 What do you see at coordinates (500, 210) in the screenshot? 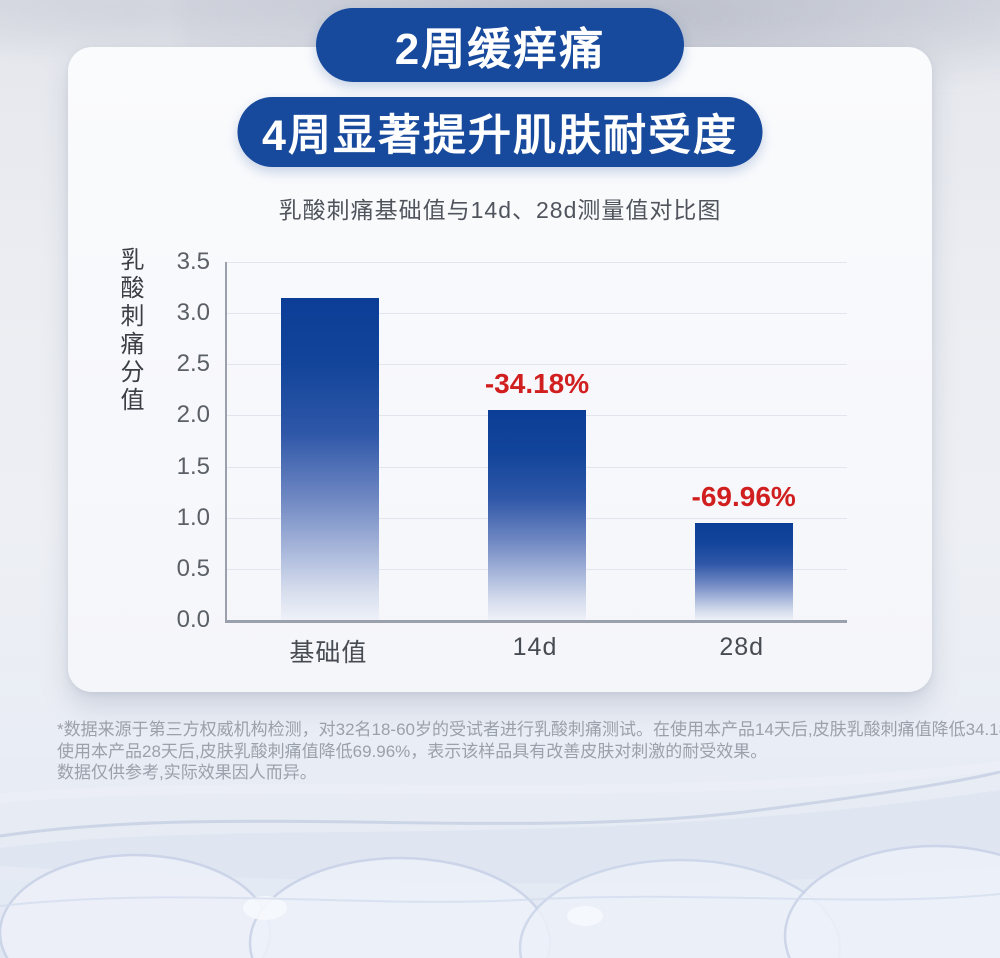
I see `chart-title: 乳酸刺痛基础值与14d、28d测量值对比图` at bounding box center [500, 210].